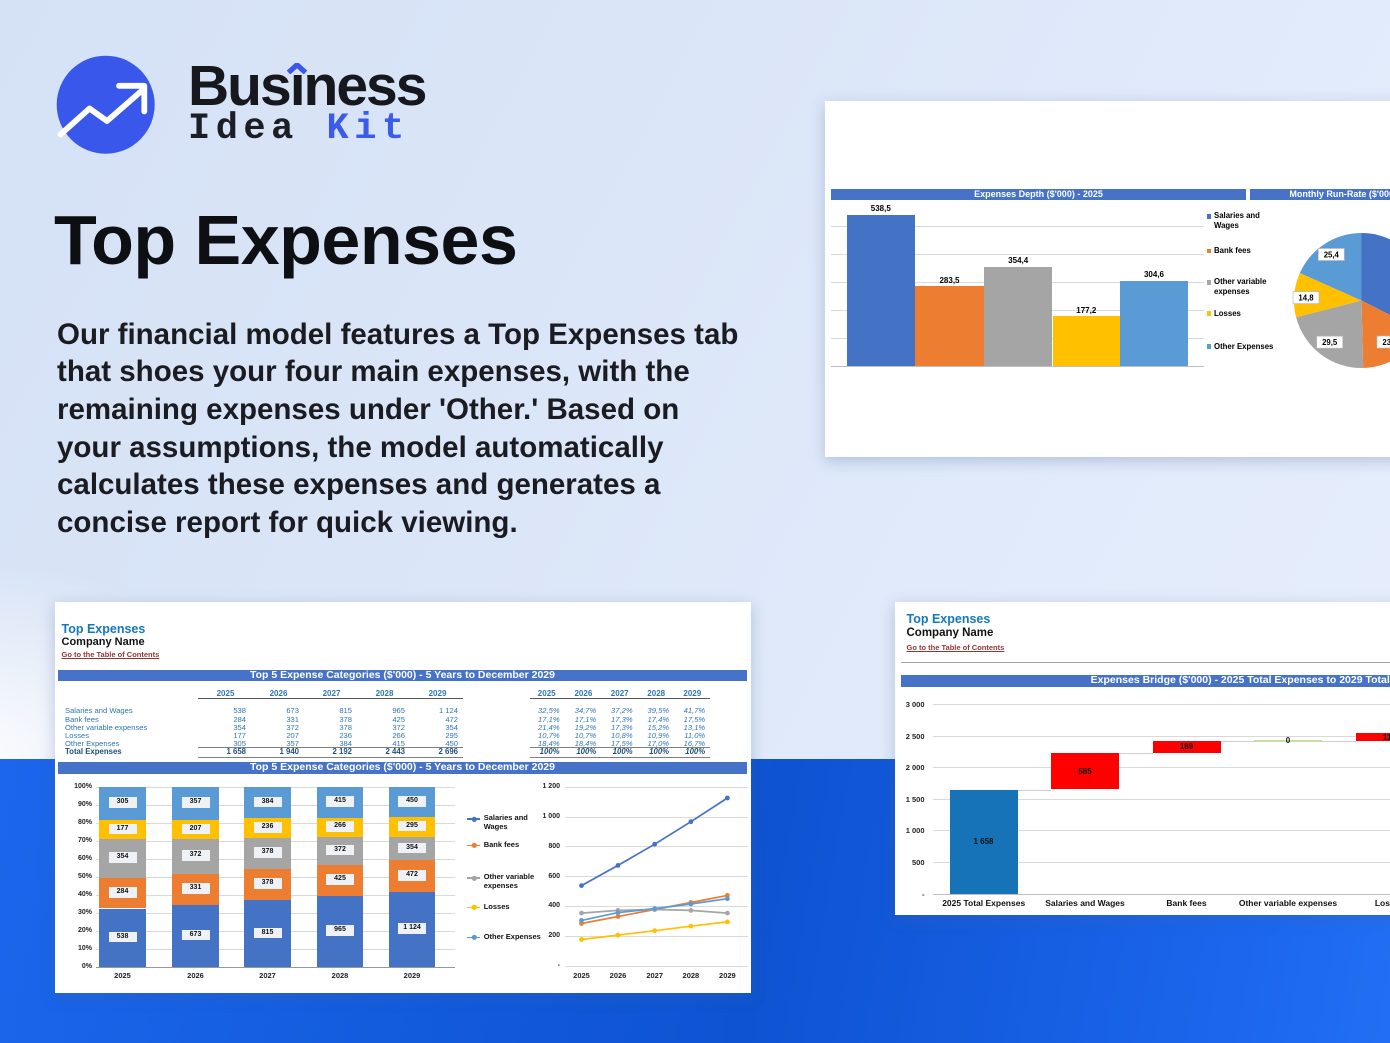 This screenshot has height=1043, width=1390. I want to click on svg-text: 29,5, so click(1330, 342).